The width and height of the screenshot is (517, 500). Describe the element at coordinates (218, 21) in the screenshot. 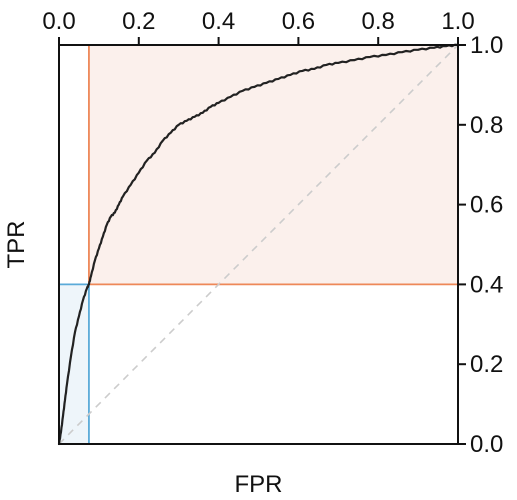

I see `x-tick-label: 0.4` at that location.